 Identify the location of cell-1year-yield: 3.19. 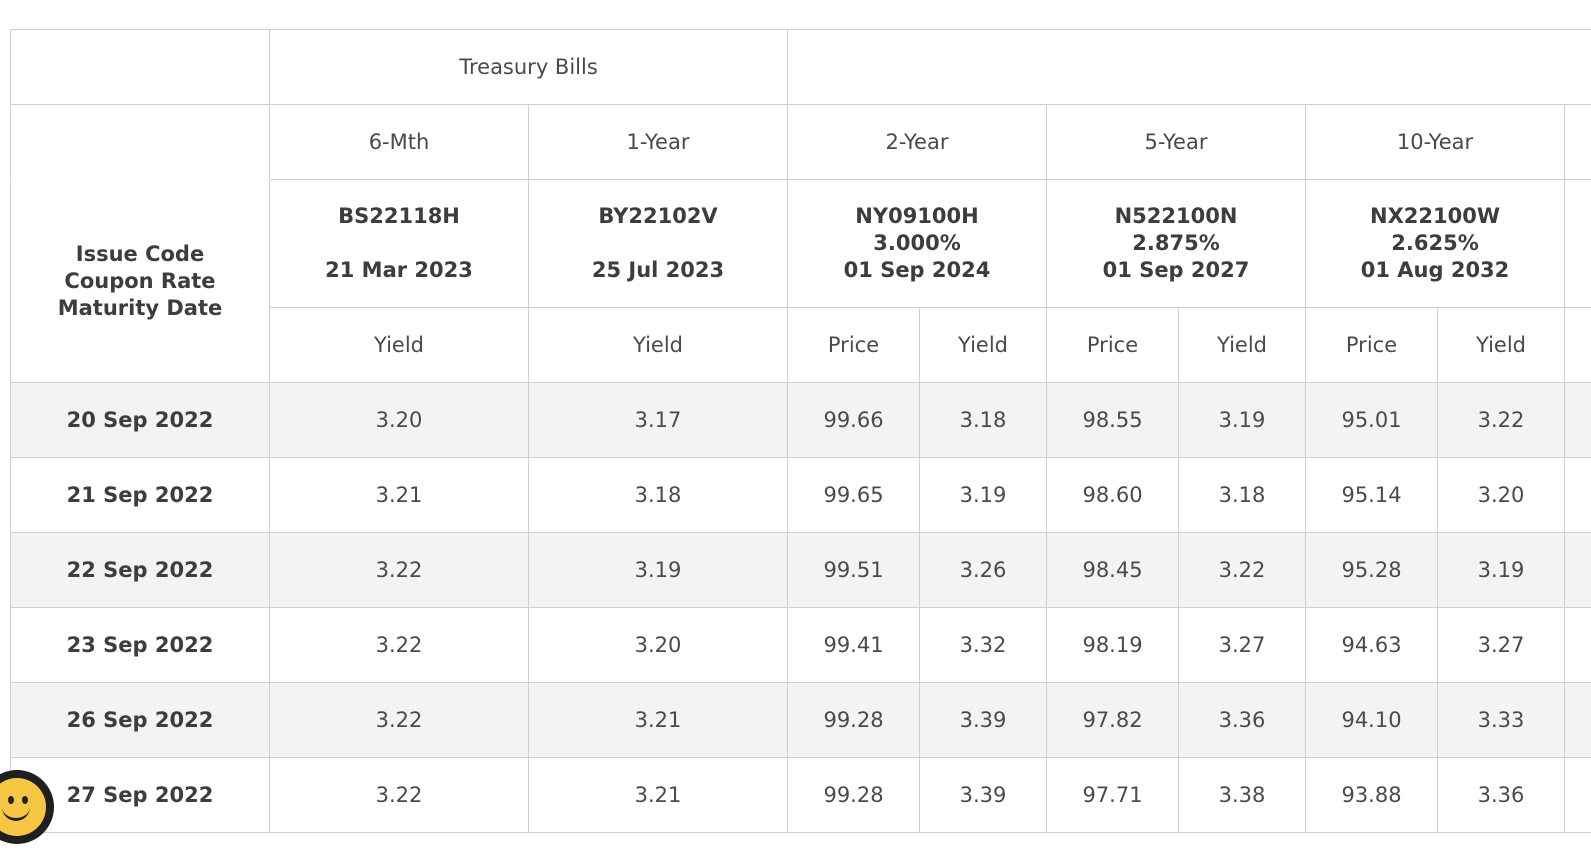
(658, 570).